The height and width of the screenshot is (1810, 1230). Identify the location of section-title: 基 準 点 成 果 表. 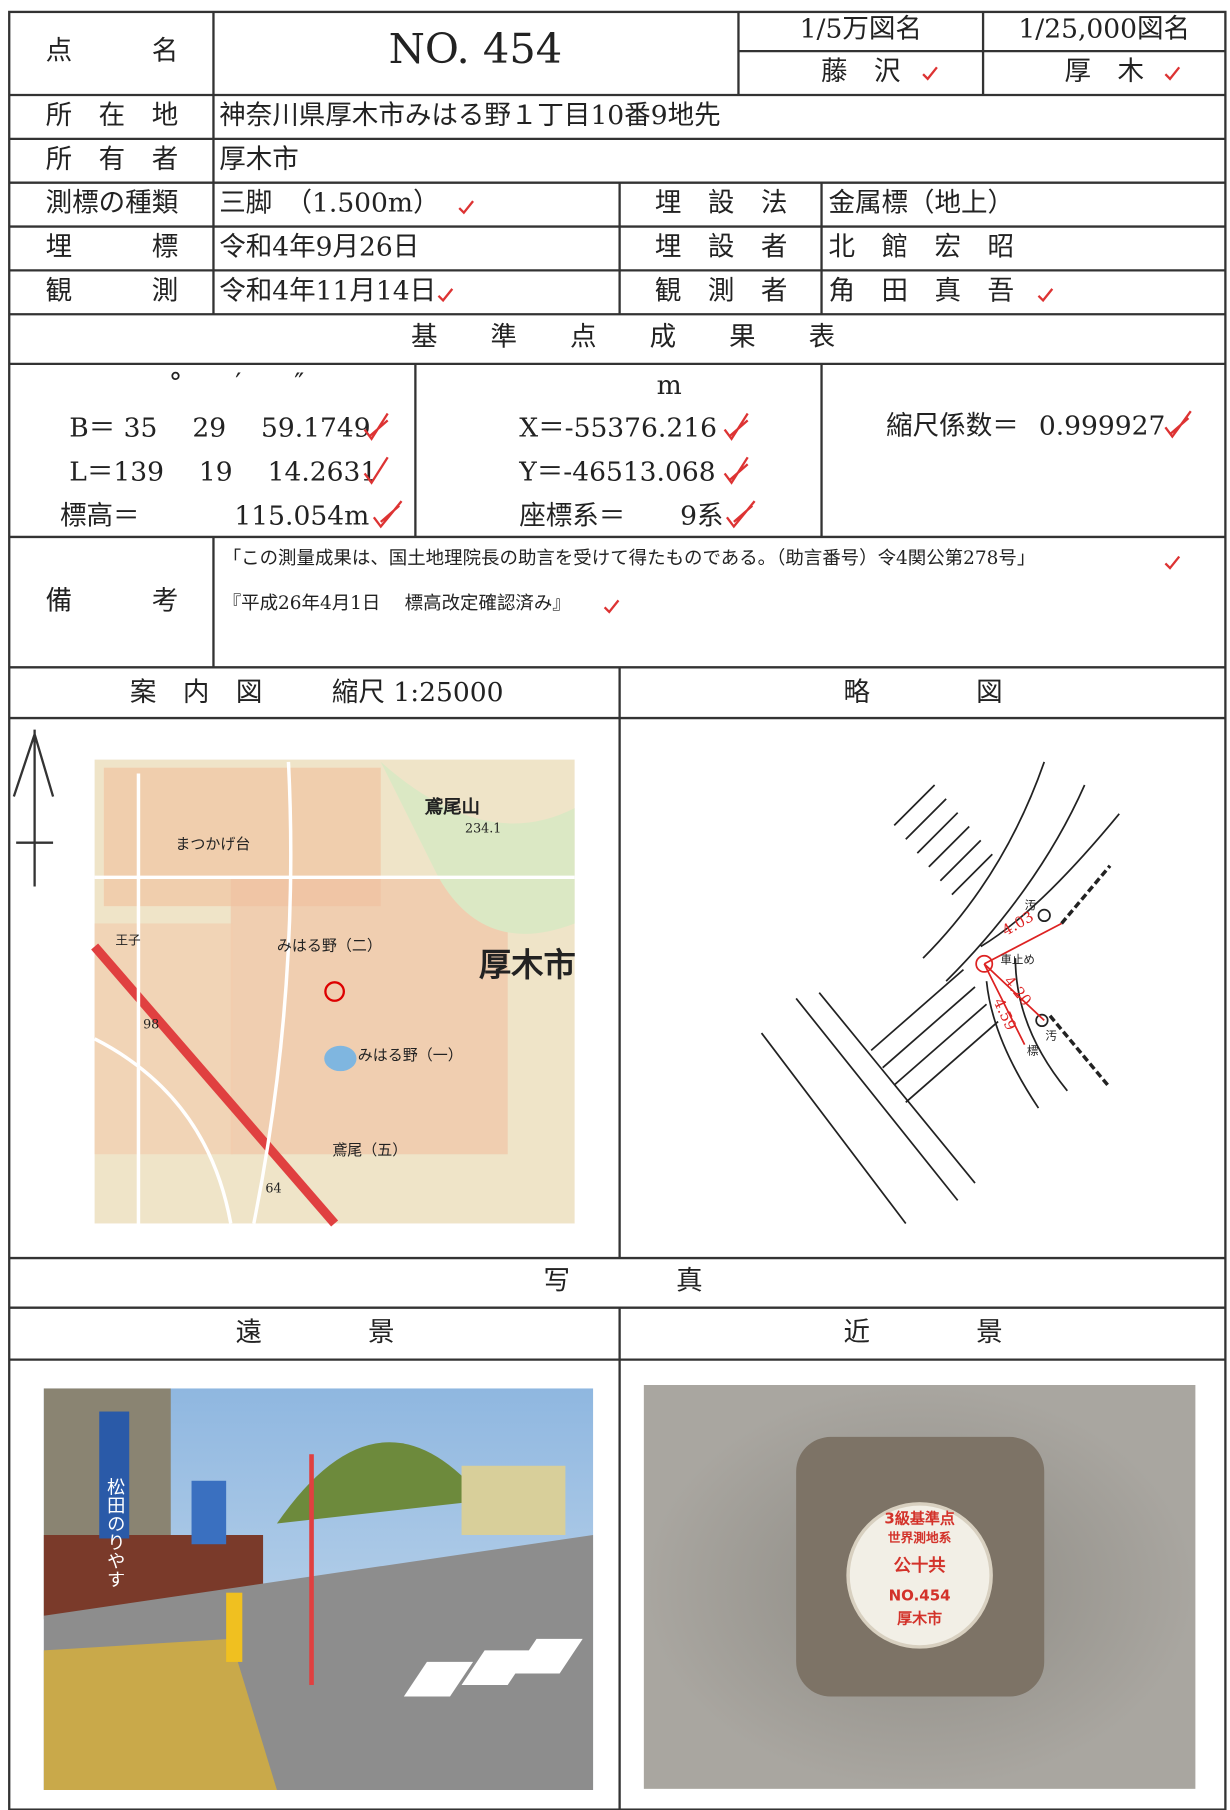
(623, 336).